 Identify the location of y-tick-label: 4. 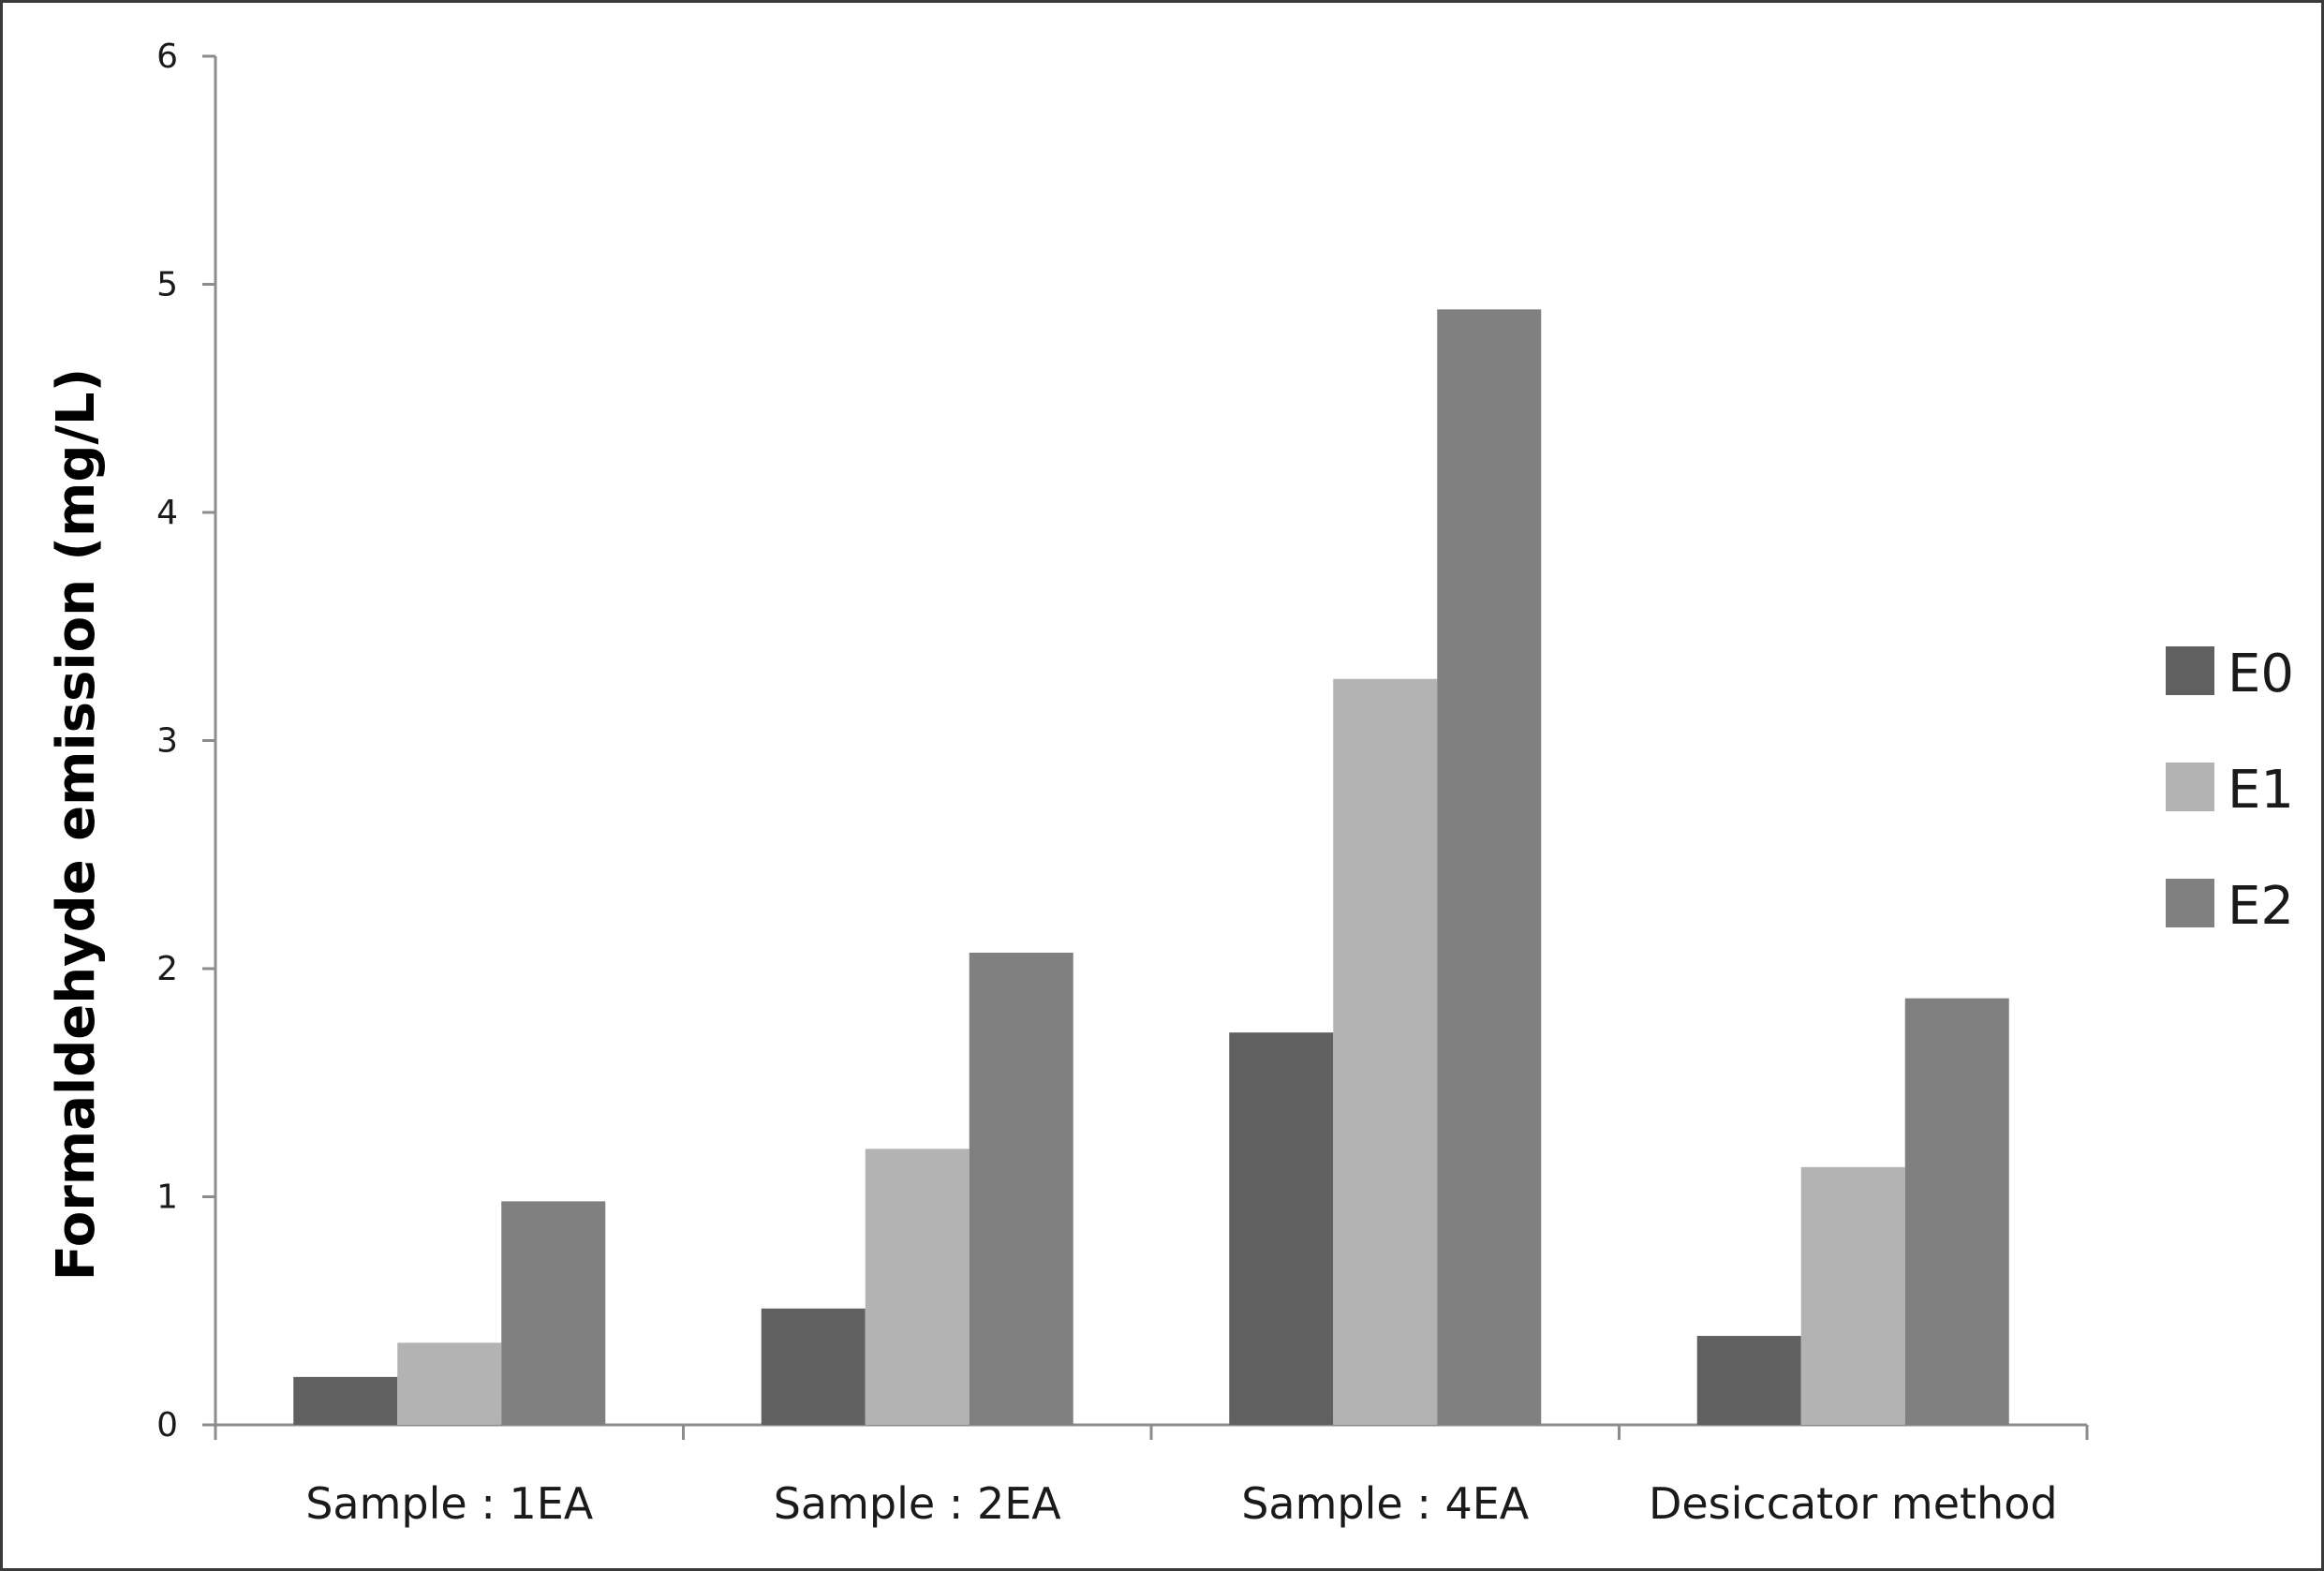
(167, 513).